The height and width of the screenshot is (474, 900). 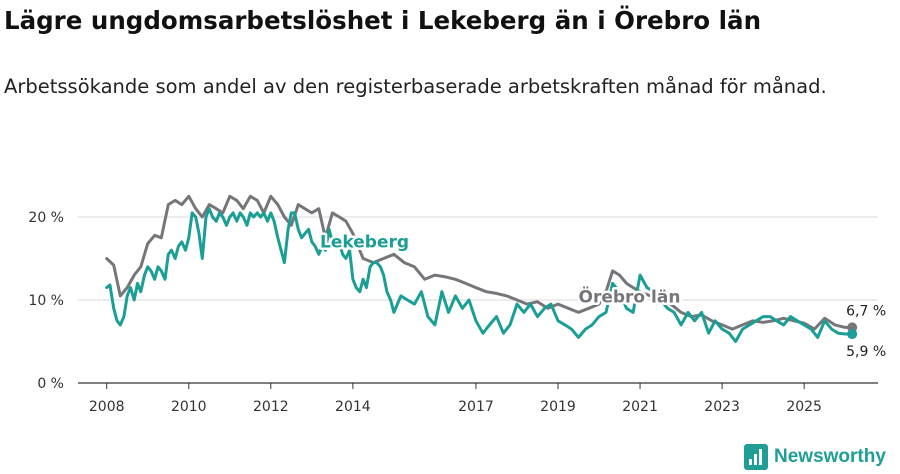 What do you see at coordinates (866, 311) in the screenshot?
I see `end-label: 6,7 %` at bounding box center [866, 311].